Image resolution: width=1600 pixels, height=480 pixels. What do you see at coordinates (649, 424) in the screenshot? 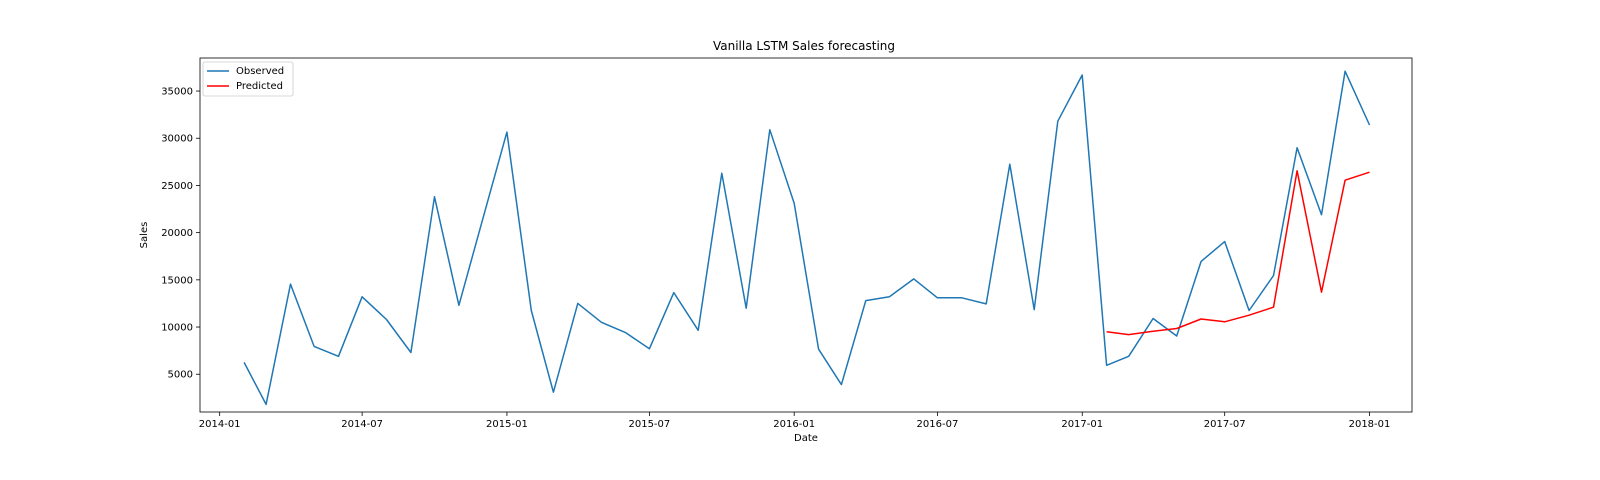
I see `x-tick-label: 2015-07` at bounding box center [649, 424].